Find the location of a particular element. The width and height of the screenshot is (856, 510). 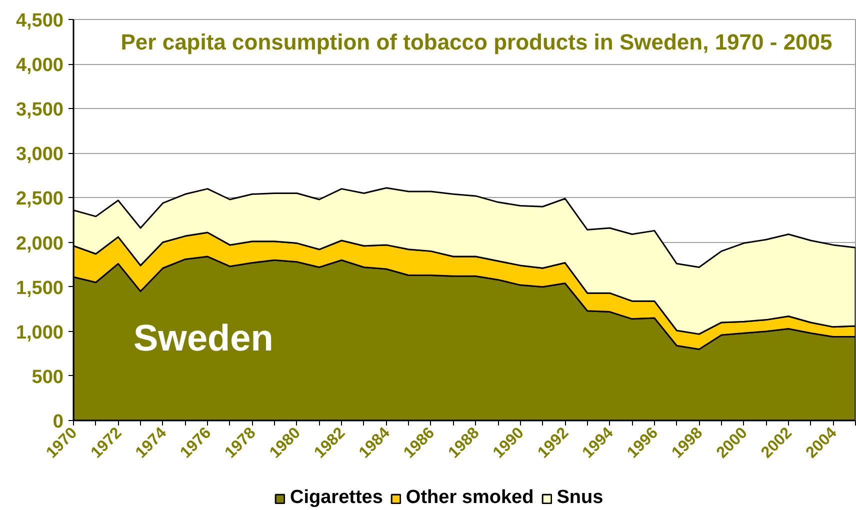

y-tick-label: 2,000 is located at coordinates (40, 243).